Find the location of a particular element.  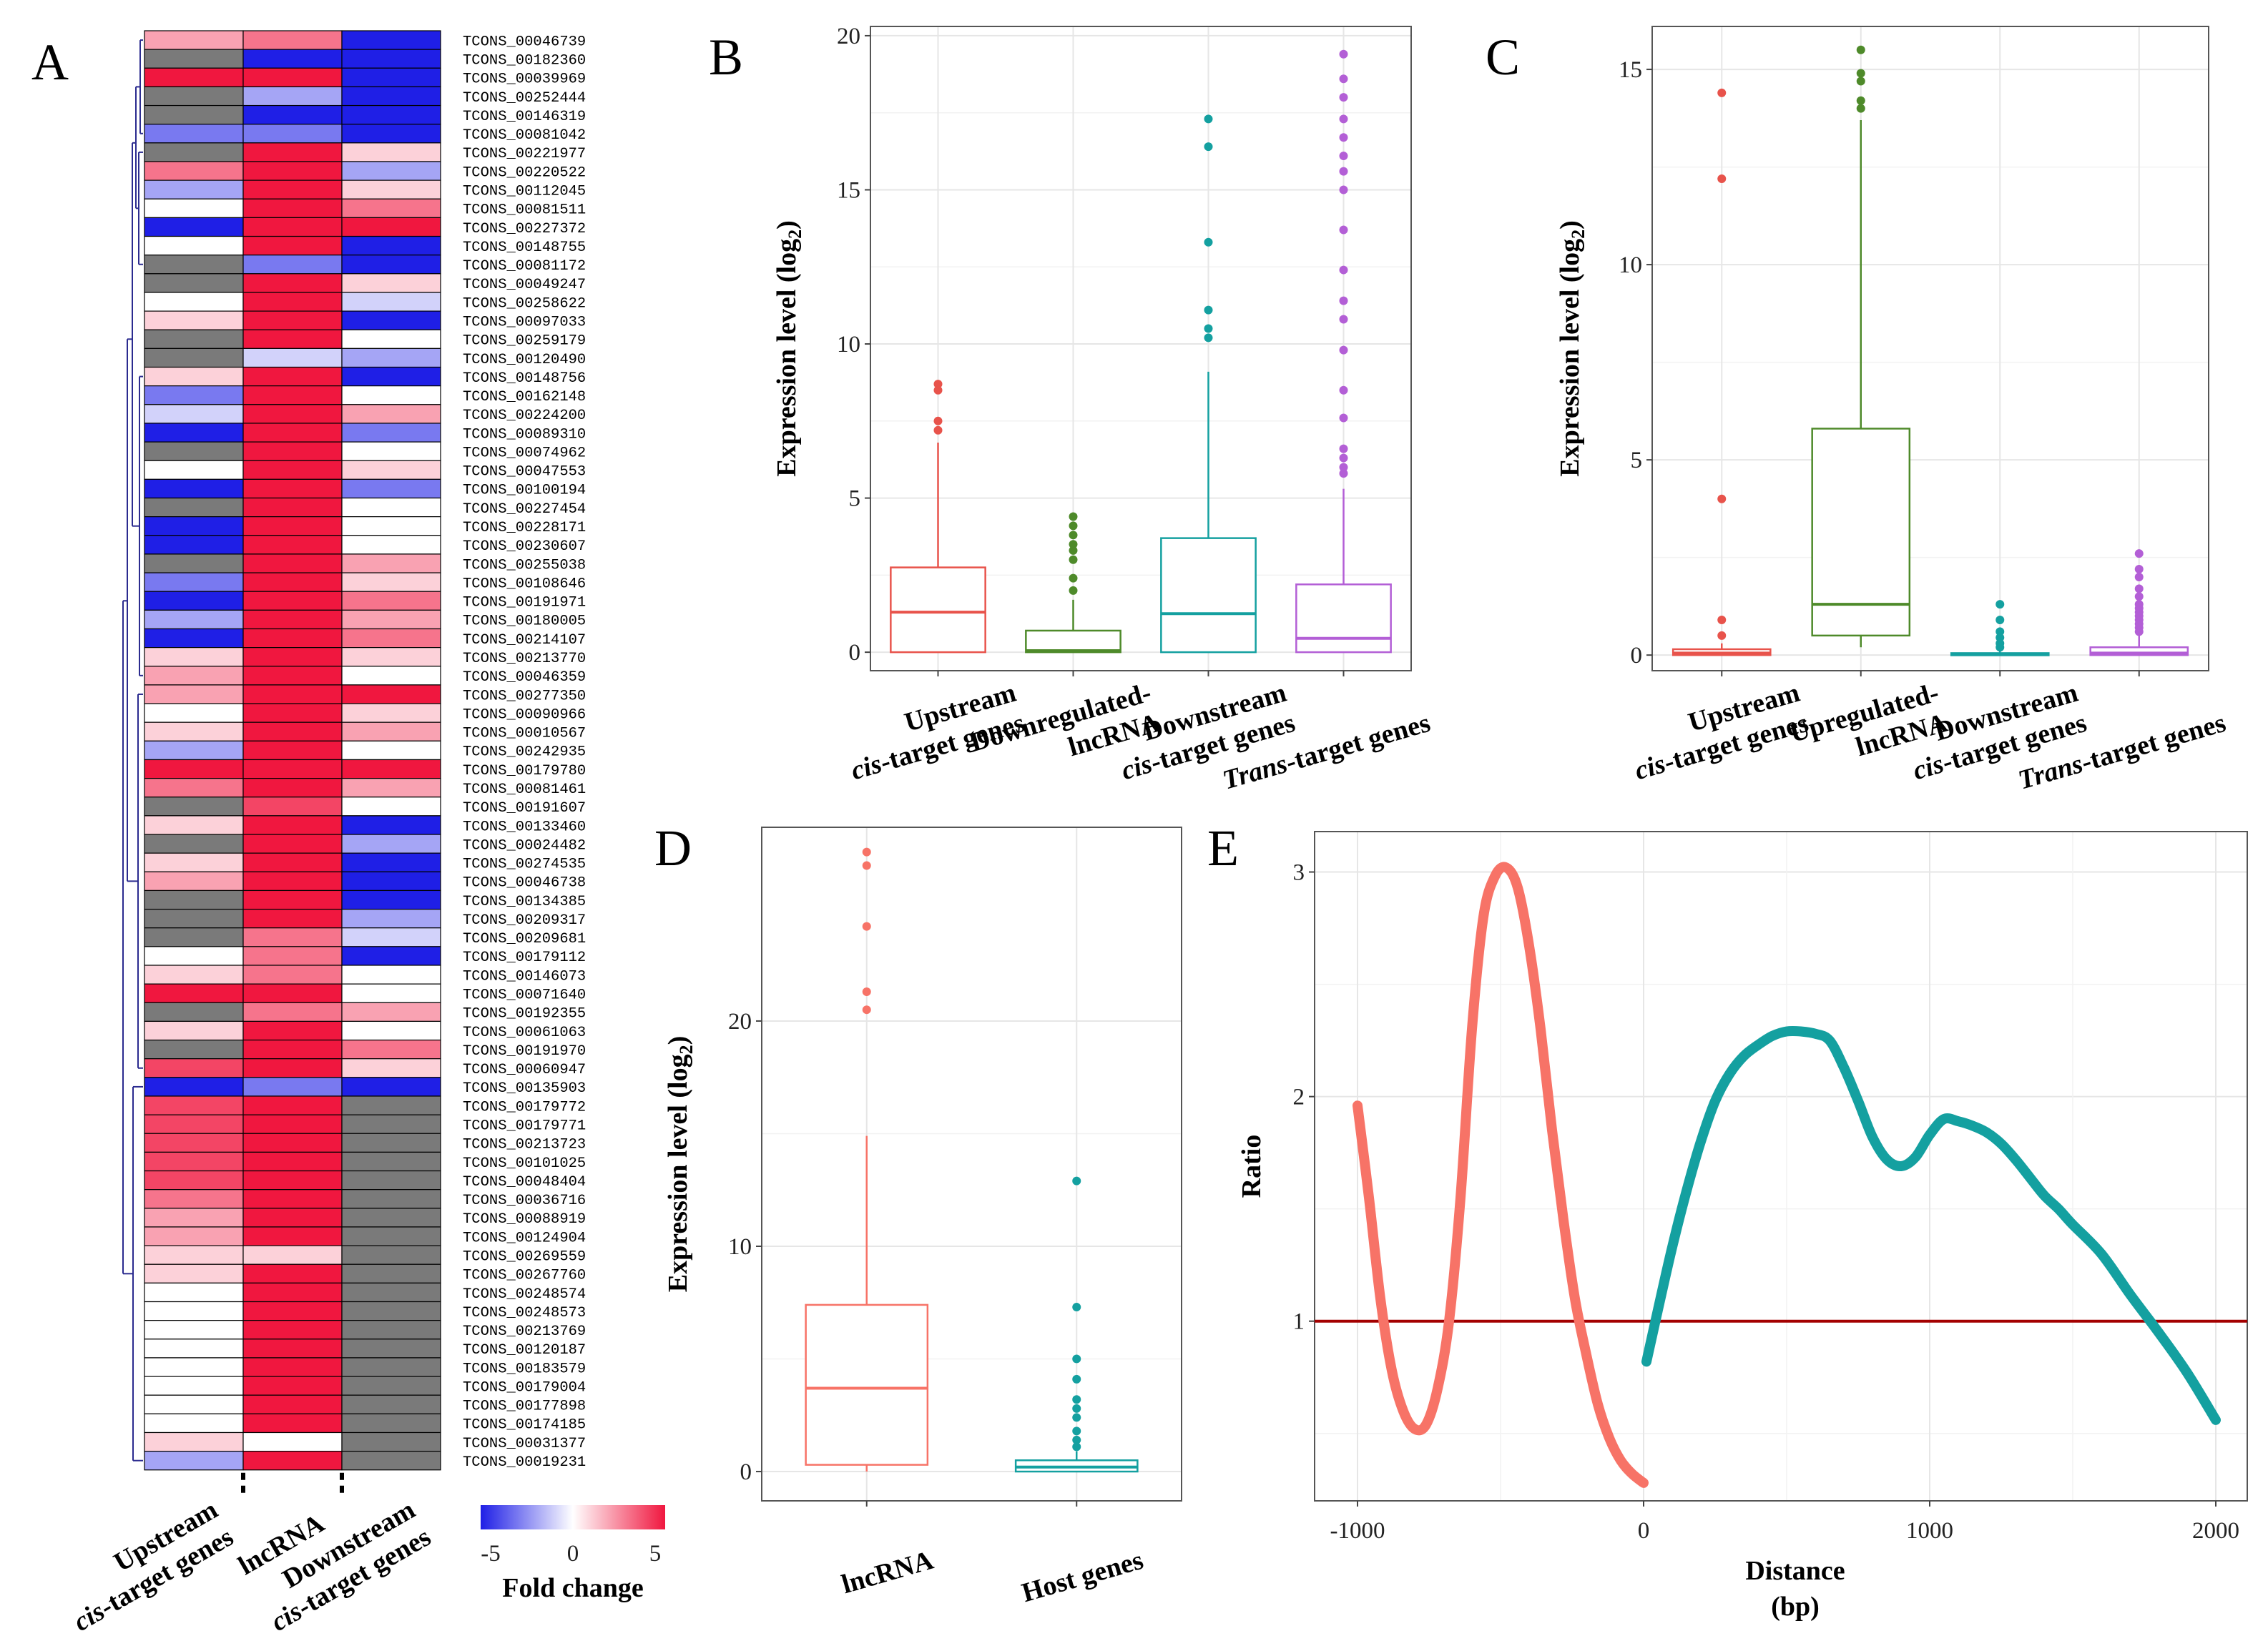

row-label: TCONS_00010567 is located at coordinates (524, 734).